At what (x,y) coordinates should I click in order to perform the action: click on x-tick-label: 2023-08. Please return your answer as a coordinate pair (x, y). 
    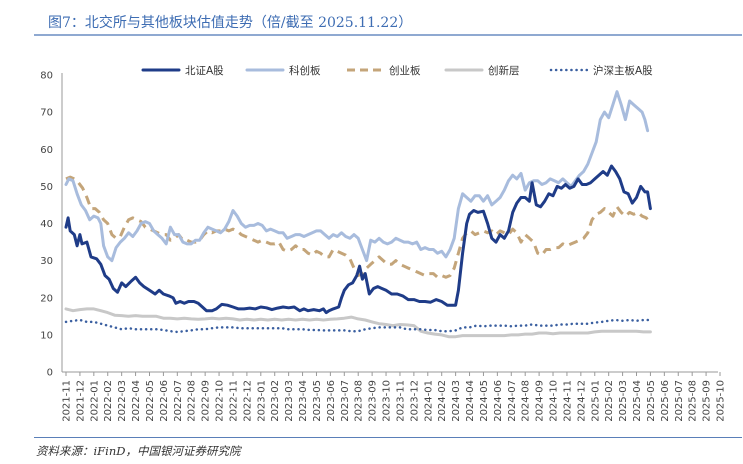
    Looking at the image, I should click on (359, 401).